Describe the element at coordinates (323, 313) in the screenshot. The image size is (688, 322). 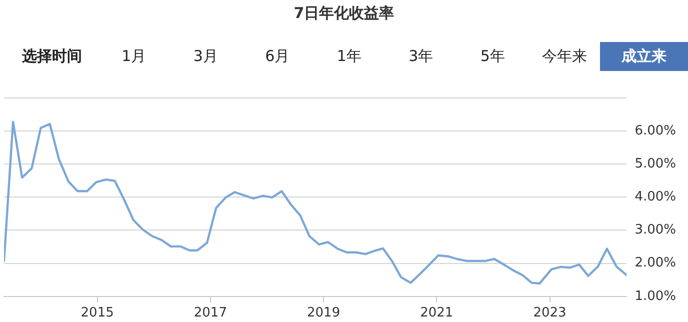
I see `x-tick-label: 2019` at that location.